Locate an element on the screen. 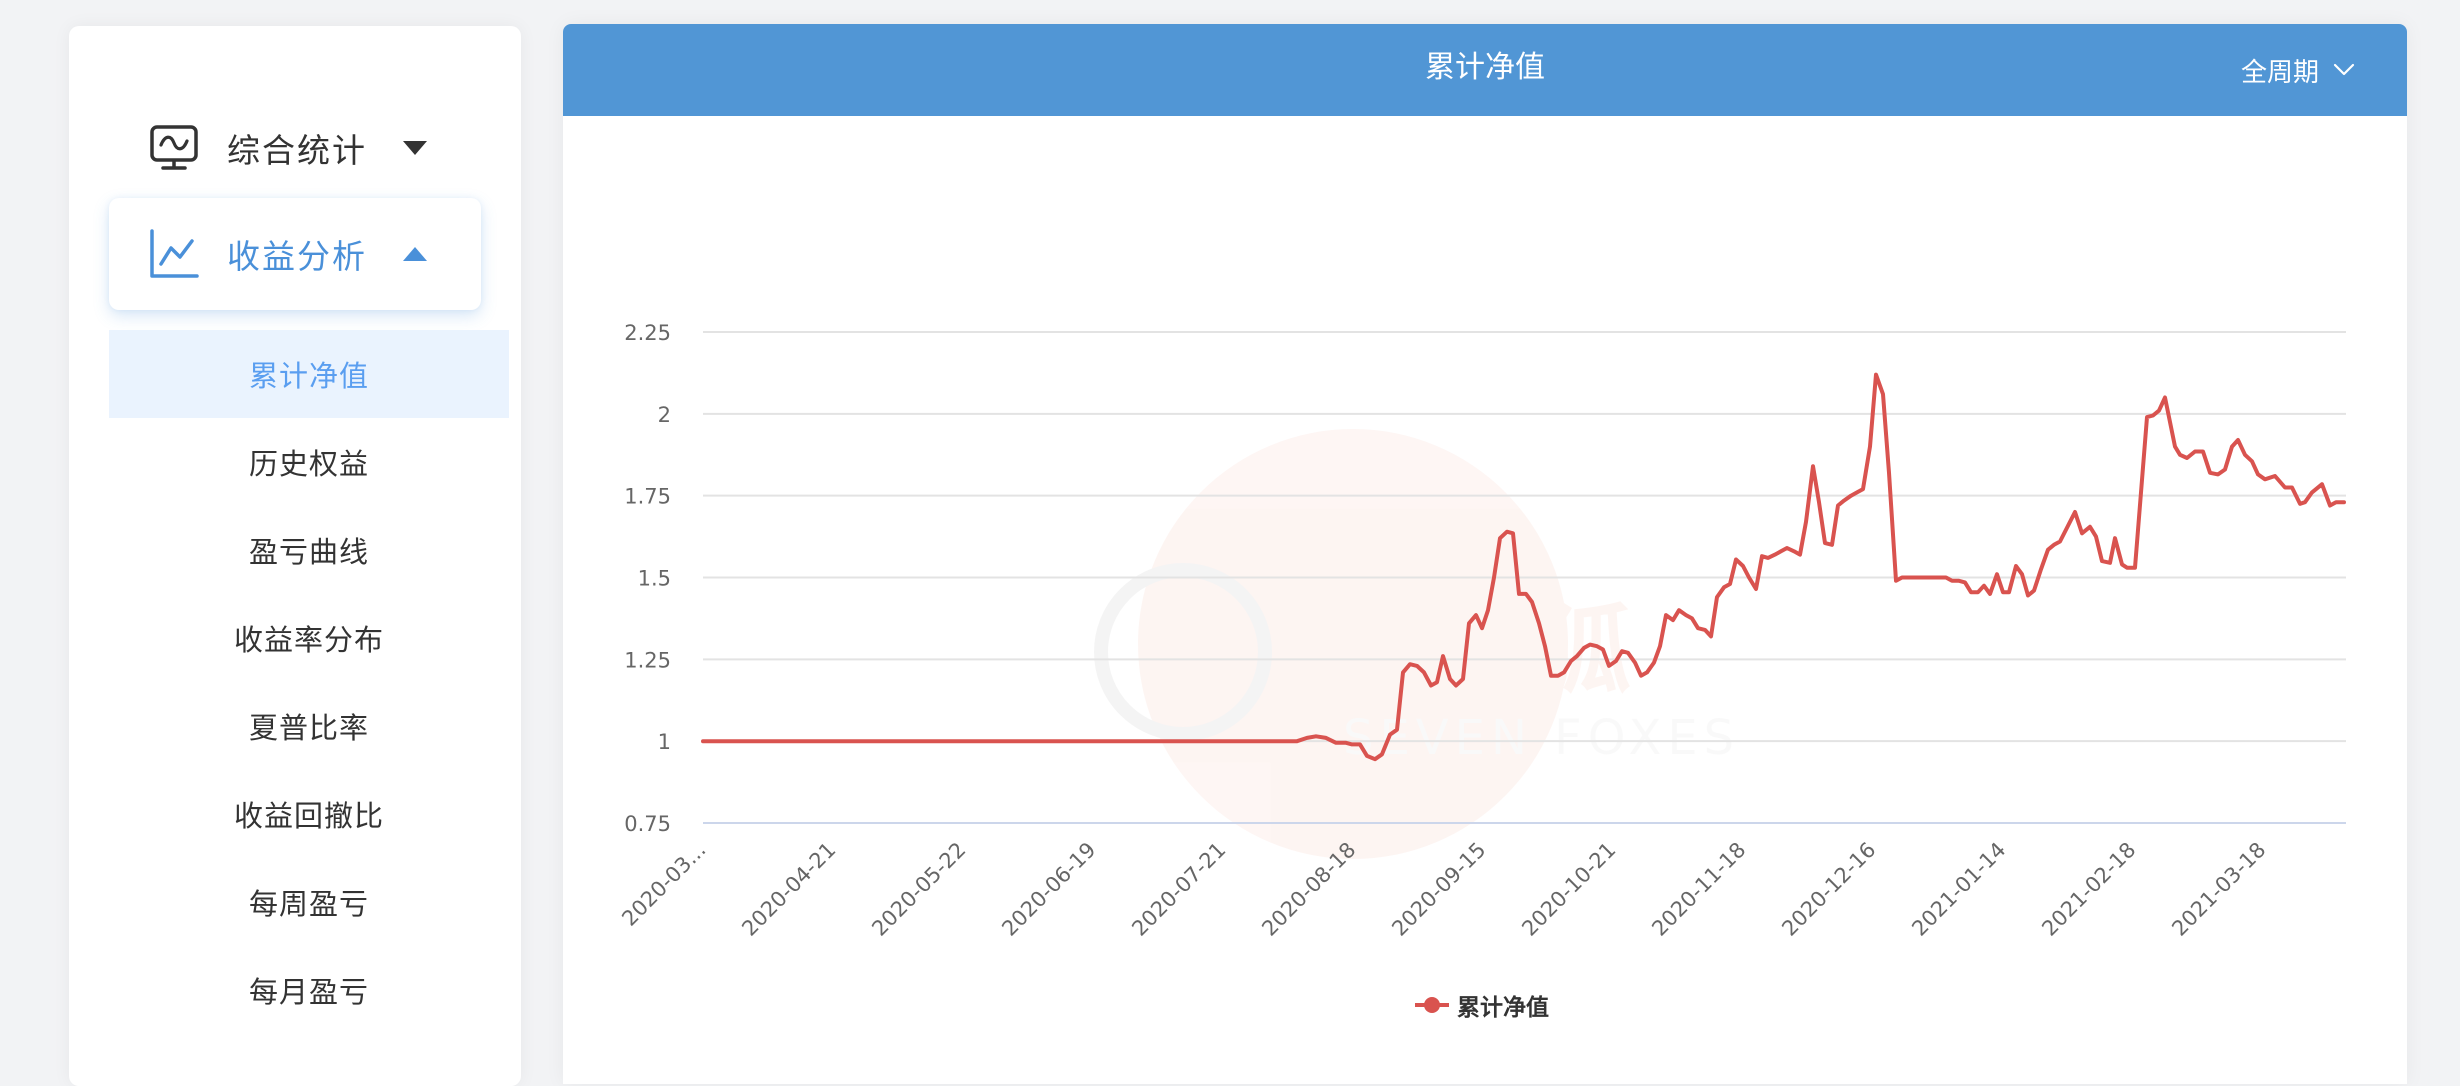 The height and width of the screenshot is (1086, 2460). svg-text: 2020-04-21 is located at coordinates (788, 889).